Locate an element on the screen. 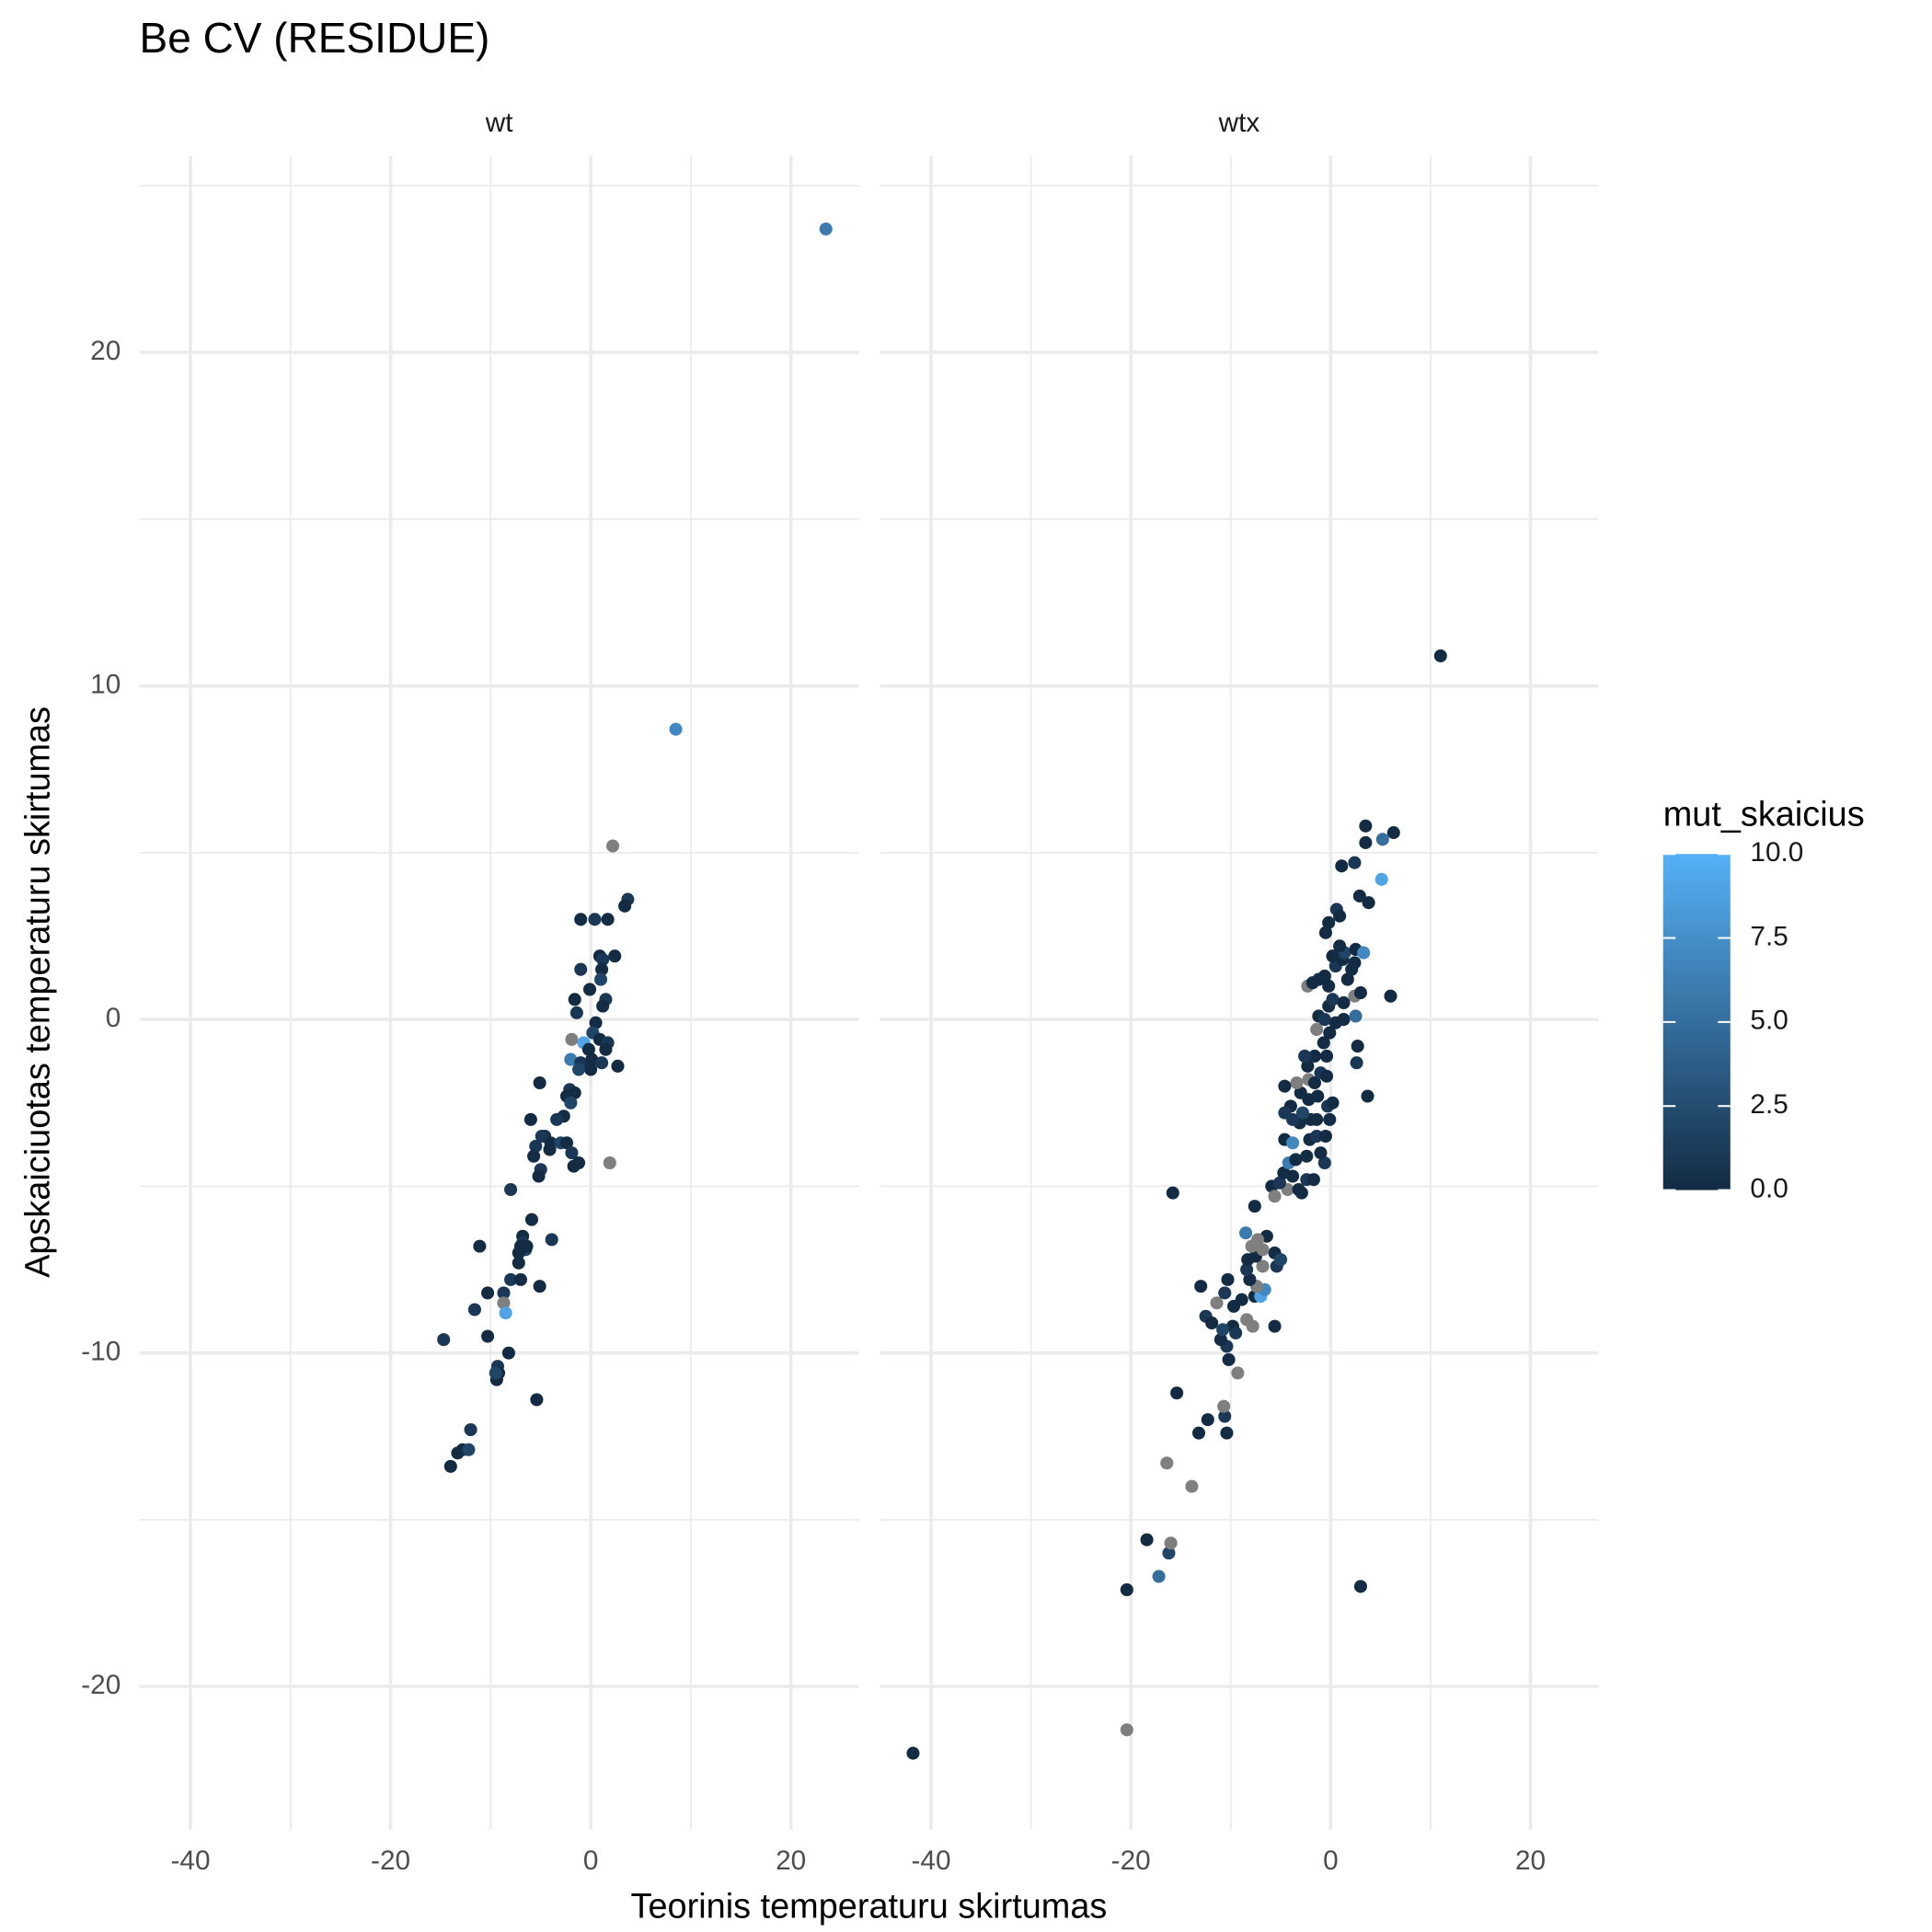  x-tick-label: -40 is located at coordinates (191, 1861).